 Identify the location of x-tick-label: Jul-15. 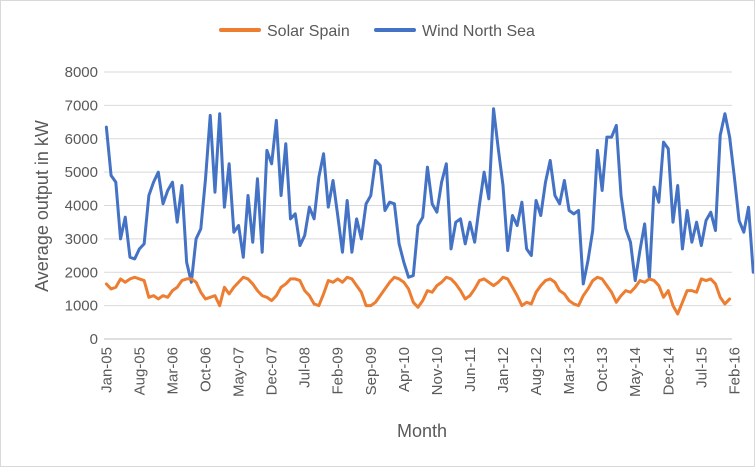
(701, 367).